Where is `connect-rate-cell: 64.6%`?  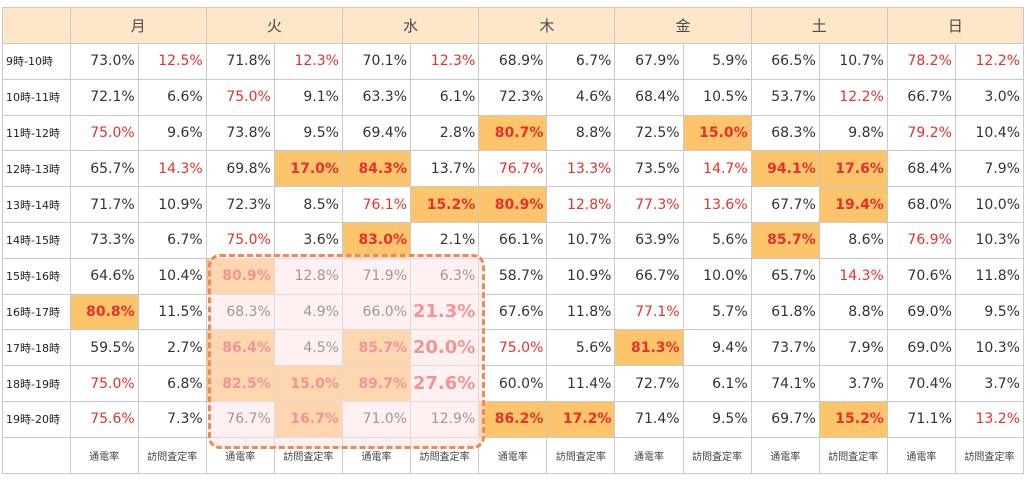 connect-rate-cell: 64.6% is located at coordinates (104, 276).